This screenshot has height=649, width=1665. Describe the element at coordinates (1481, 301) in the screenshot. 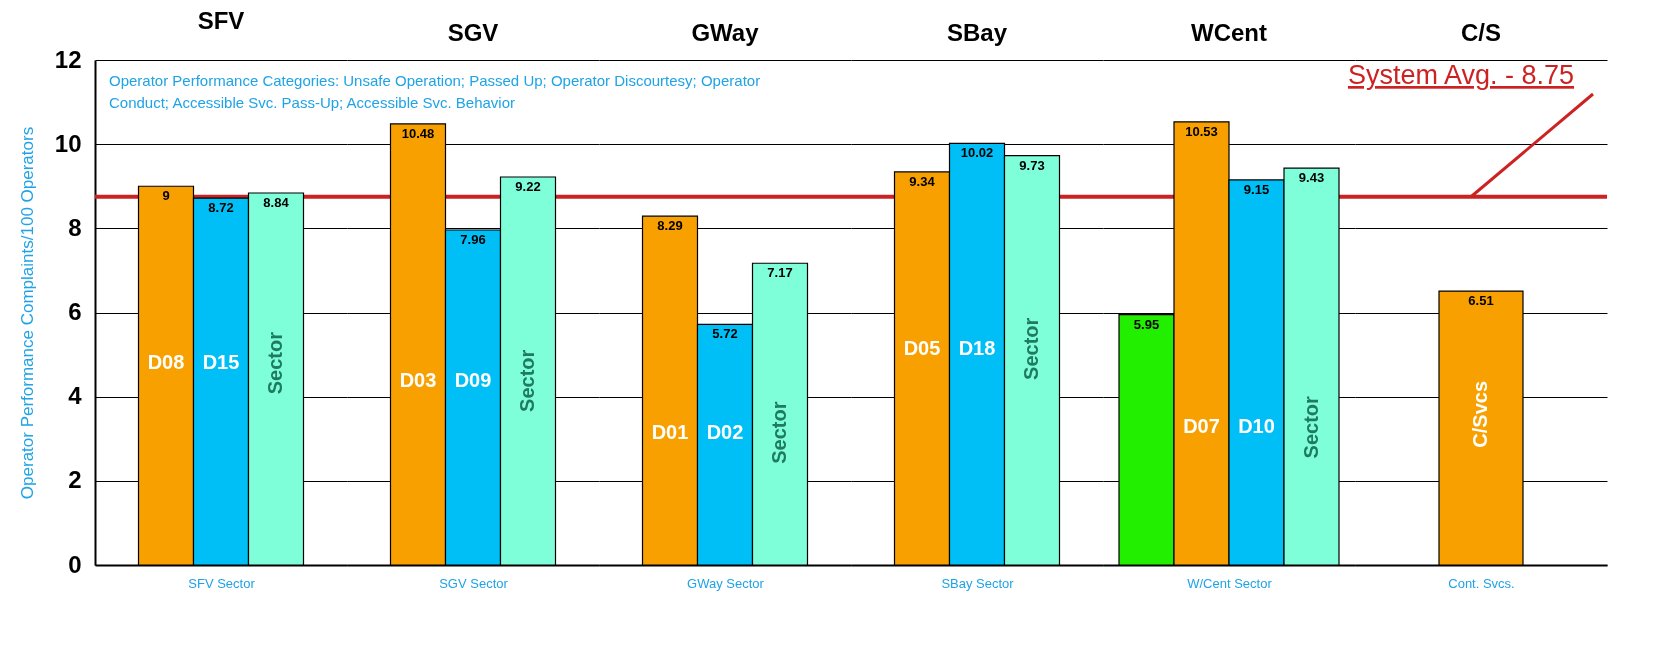

I see `data-label: 6.51` at that location.